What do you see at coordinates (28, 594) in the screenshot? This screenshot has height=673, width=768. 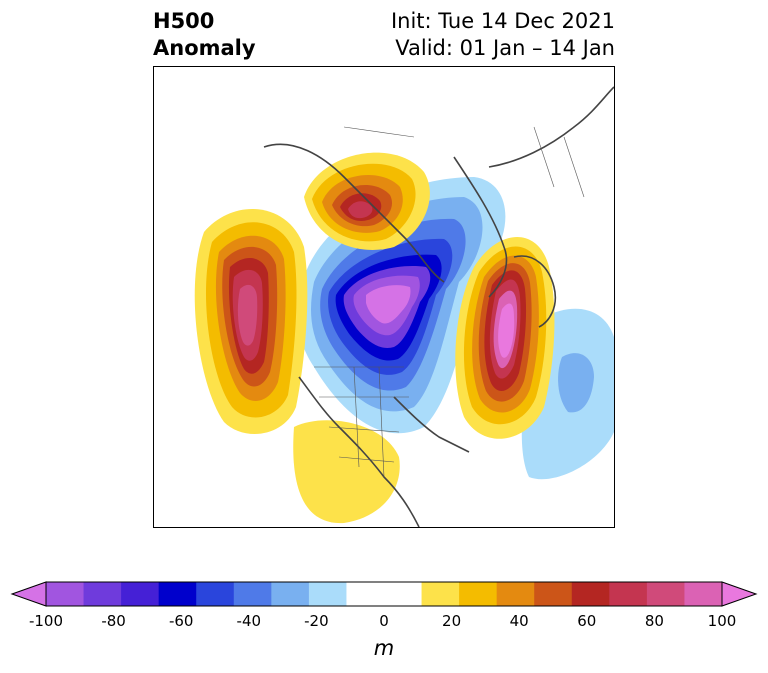 I see `colorbar-extend-low` at bounding box center [28, 594].